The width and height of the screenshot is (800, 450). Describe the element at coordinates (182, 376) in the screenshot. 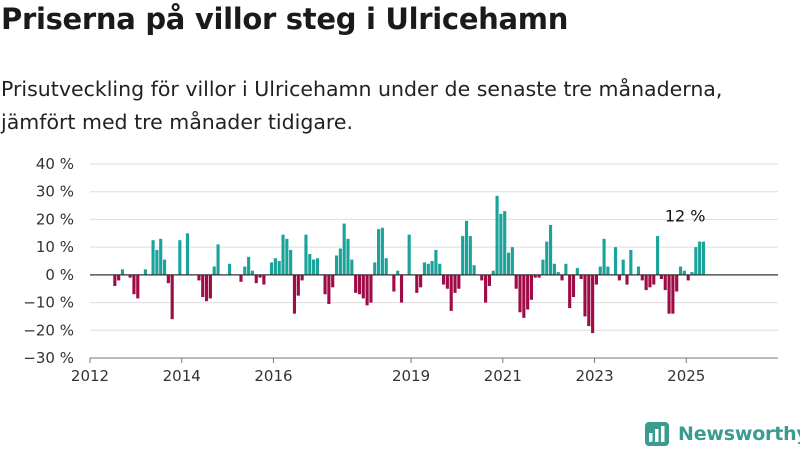

I see `x-tick-label: 2014` at that location.